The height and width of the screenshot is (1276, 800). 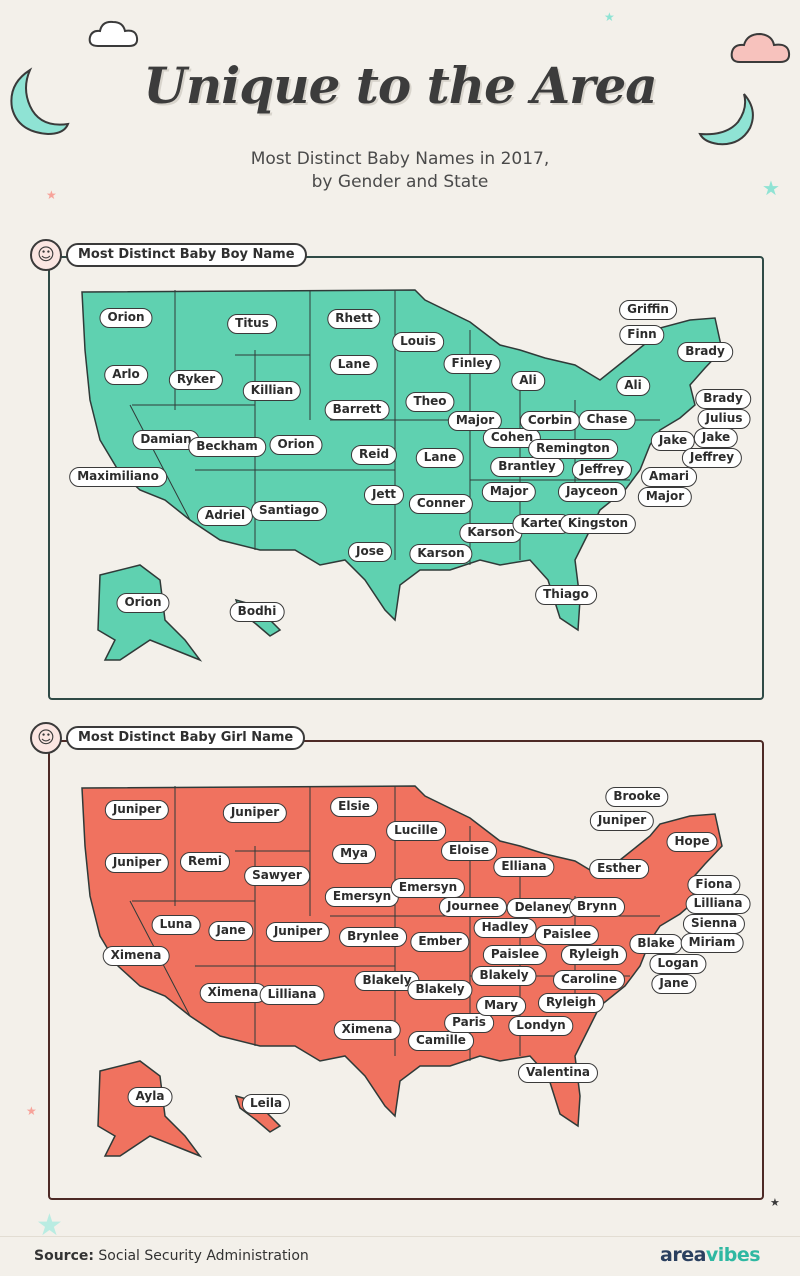 I want to click on name-label-wv: Remington, so click(x=573, y=449).